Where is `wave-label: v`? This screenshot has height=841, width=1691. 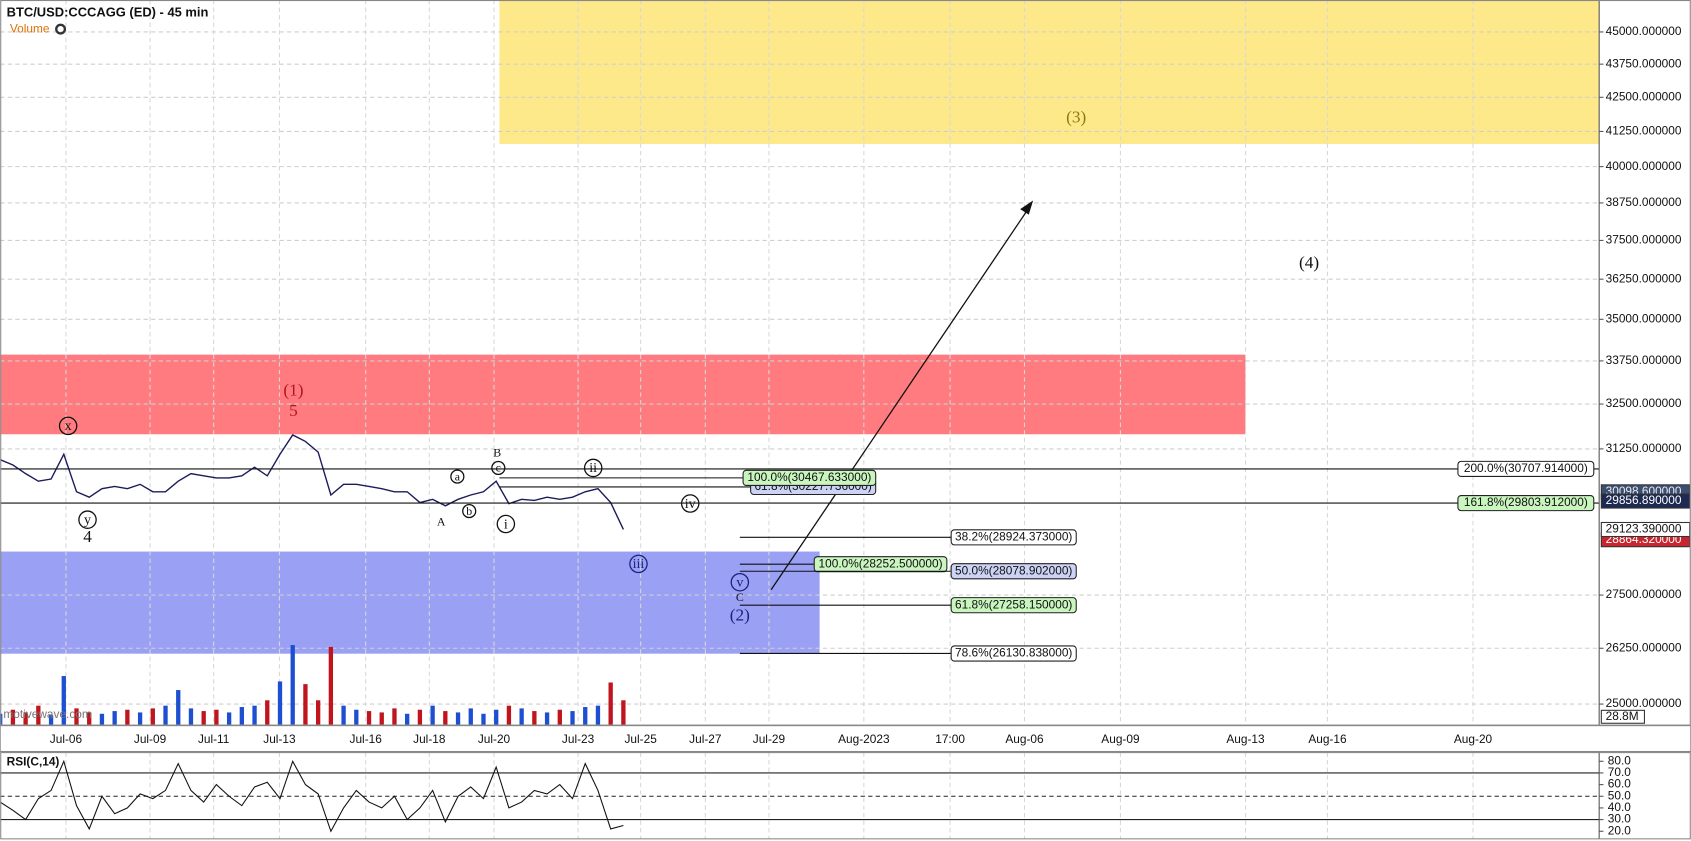 wave-label: v is located at coordinates (739, 583).